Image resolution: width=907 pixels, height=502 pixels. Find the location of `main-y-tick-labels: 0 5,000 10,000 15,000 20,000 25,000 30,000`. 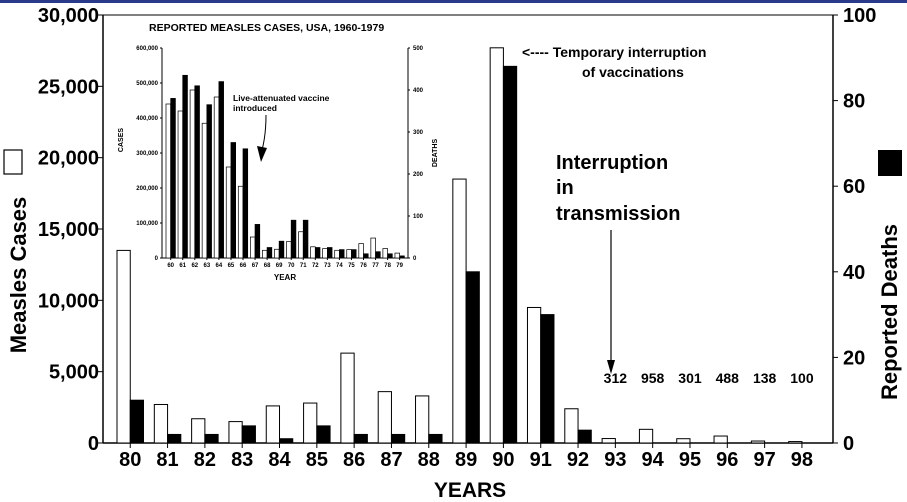

main-y-tick-labels: 0 5,000 10,000 15,000 20,000 25,000 30,000 is located at coordinates (68, 230).